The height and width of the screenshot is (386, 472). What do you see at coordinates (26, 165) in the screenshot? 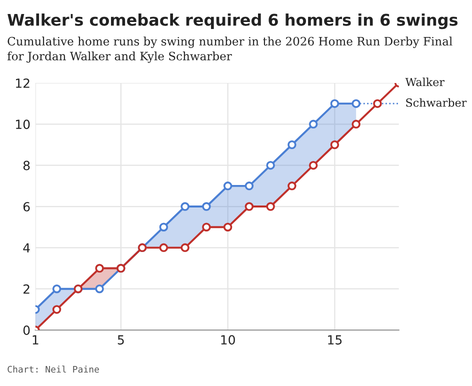
I see `y-tick-label: 8` at bounding box center [26, 165].